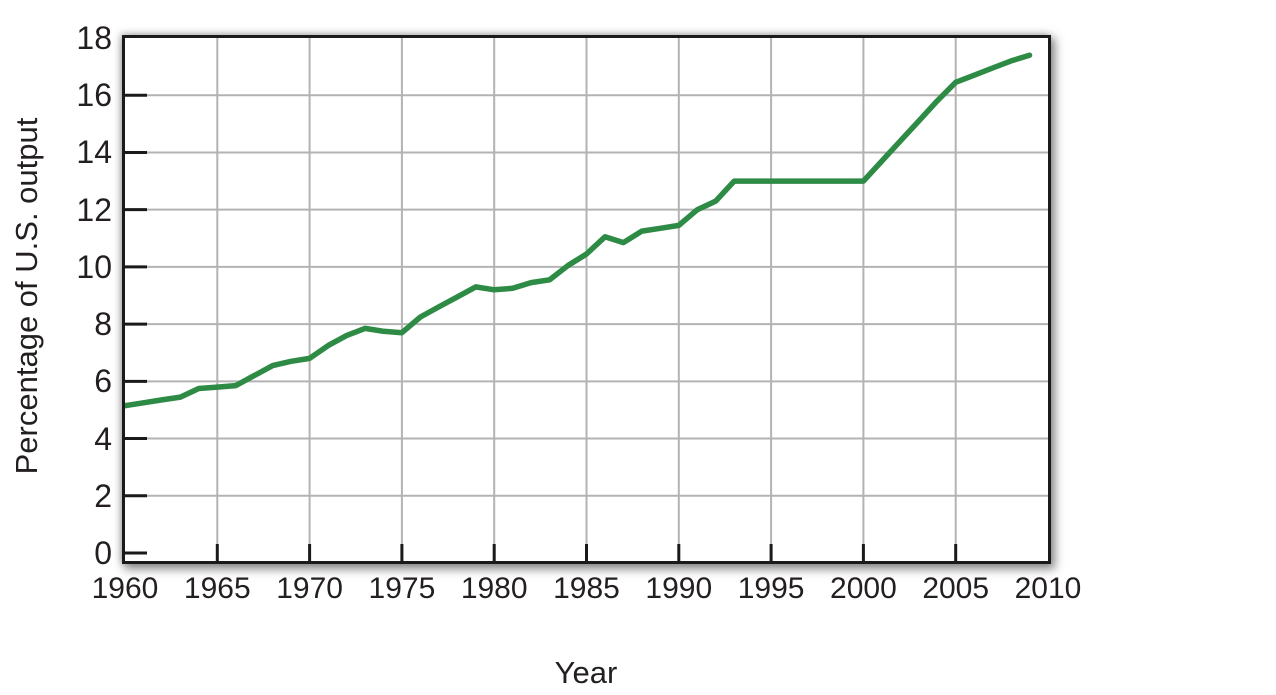 The width and height of the screenshot is (1276, 695). Describe the element at coordinates (94, 38) in the screenshot. I see `y-axis-tick-label: 18` at that location.